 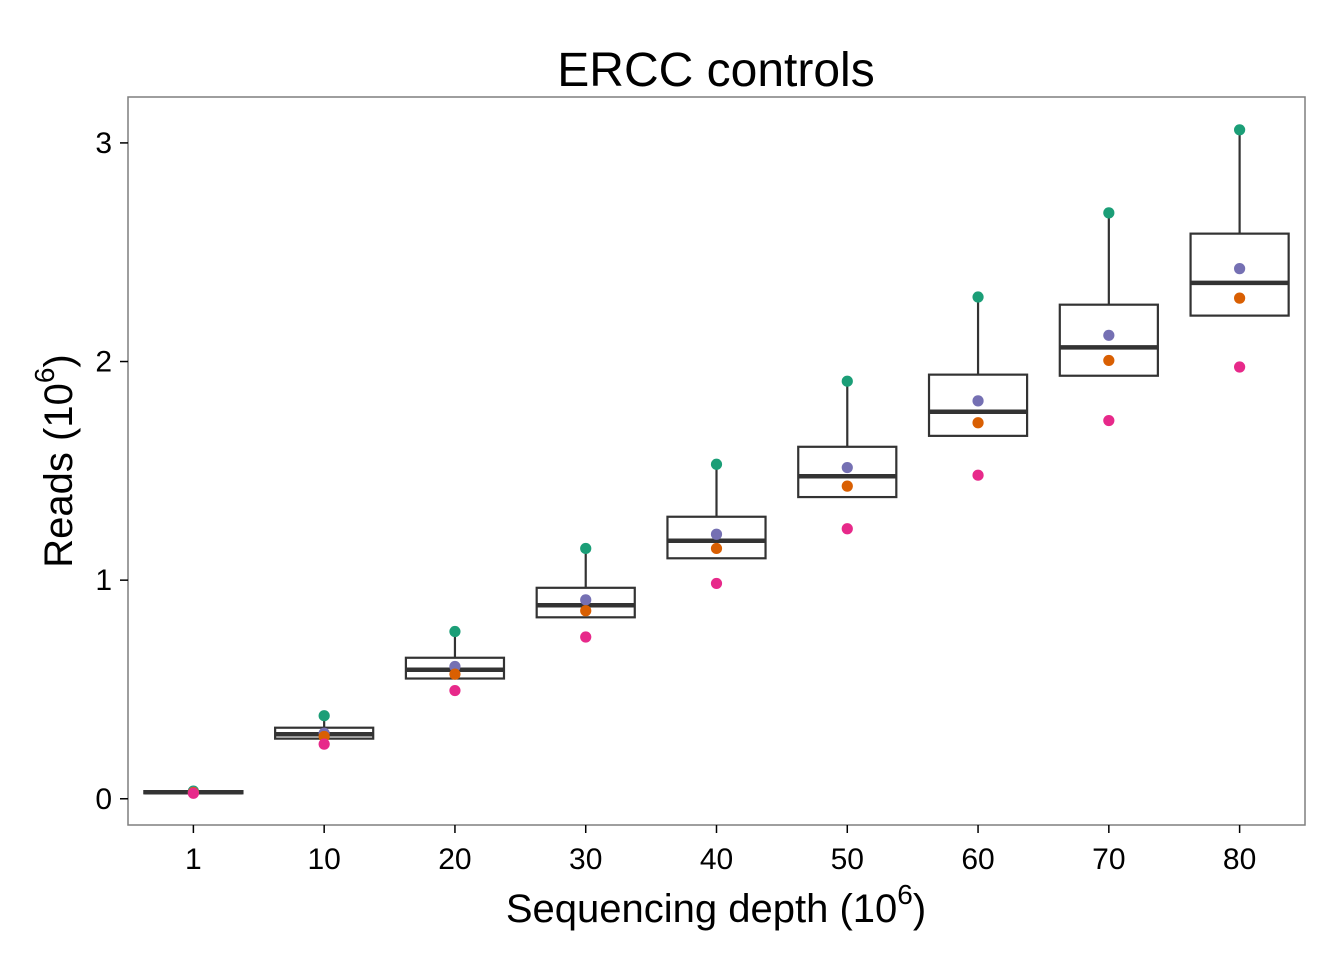 What do you see at coordinates (103, 362) in the screenshot?
I see `y-tick-label: 2` at bounding box center [103, 362].